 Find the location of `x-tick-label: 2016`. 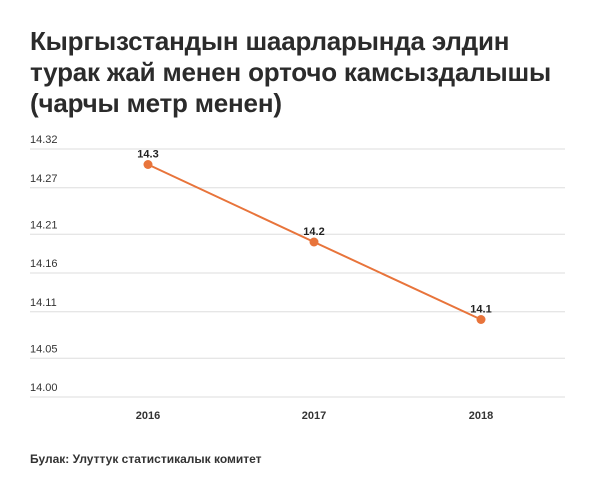

x-tick-label: 2016 is located at coordinates (148, 416).